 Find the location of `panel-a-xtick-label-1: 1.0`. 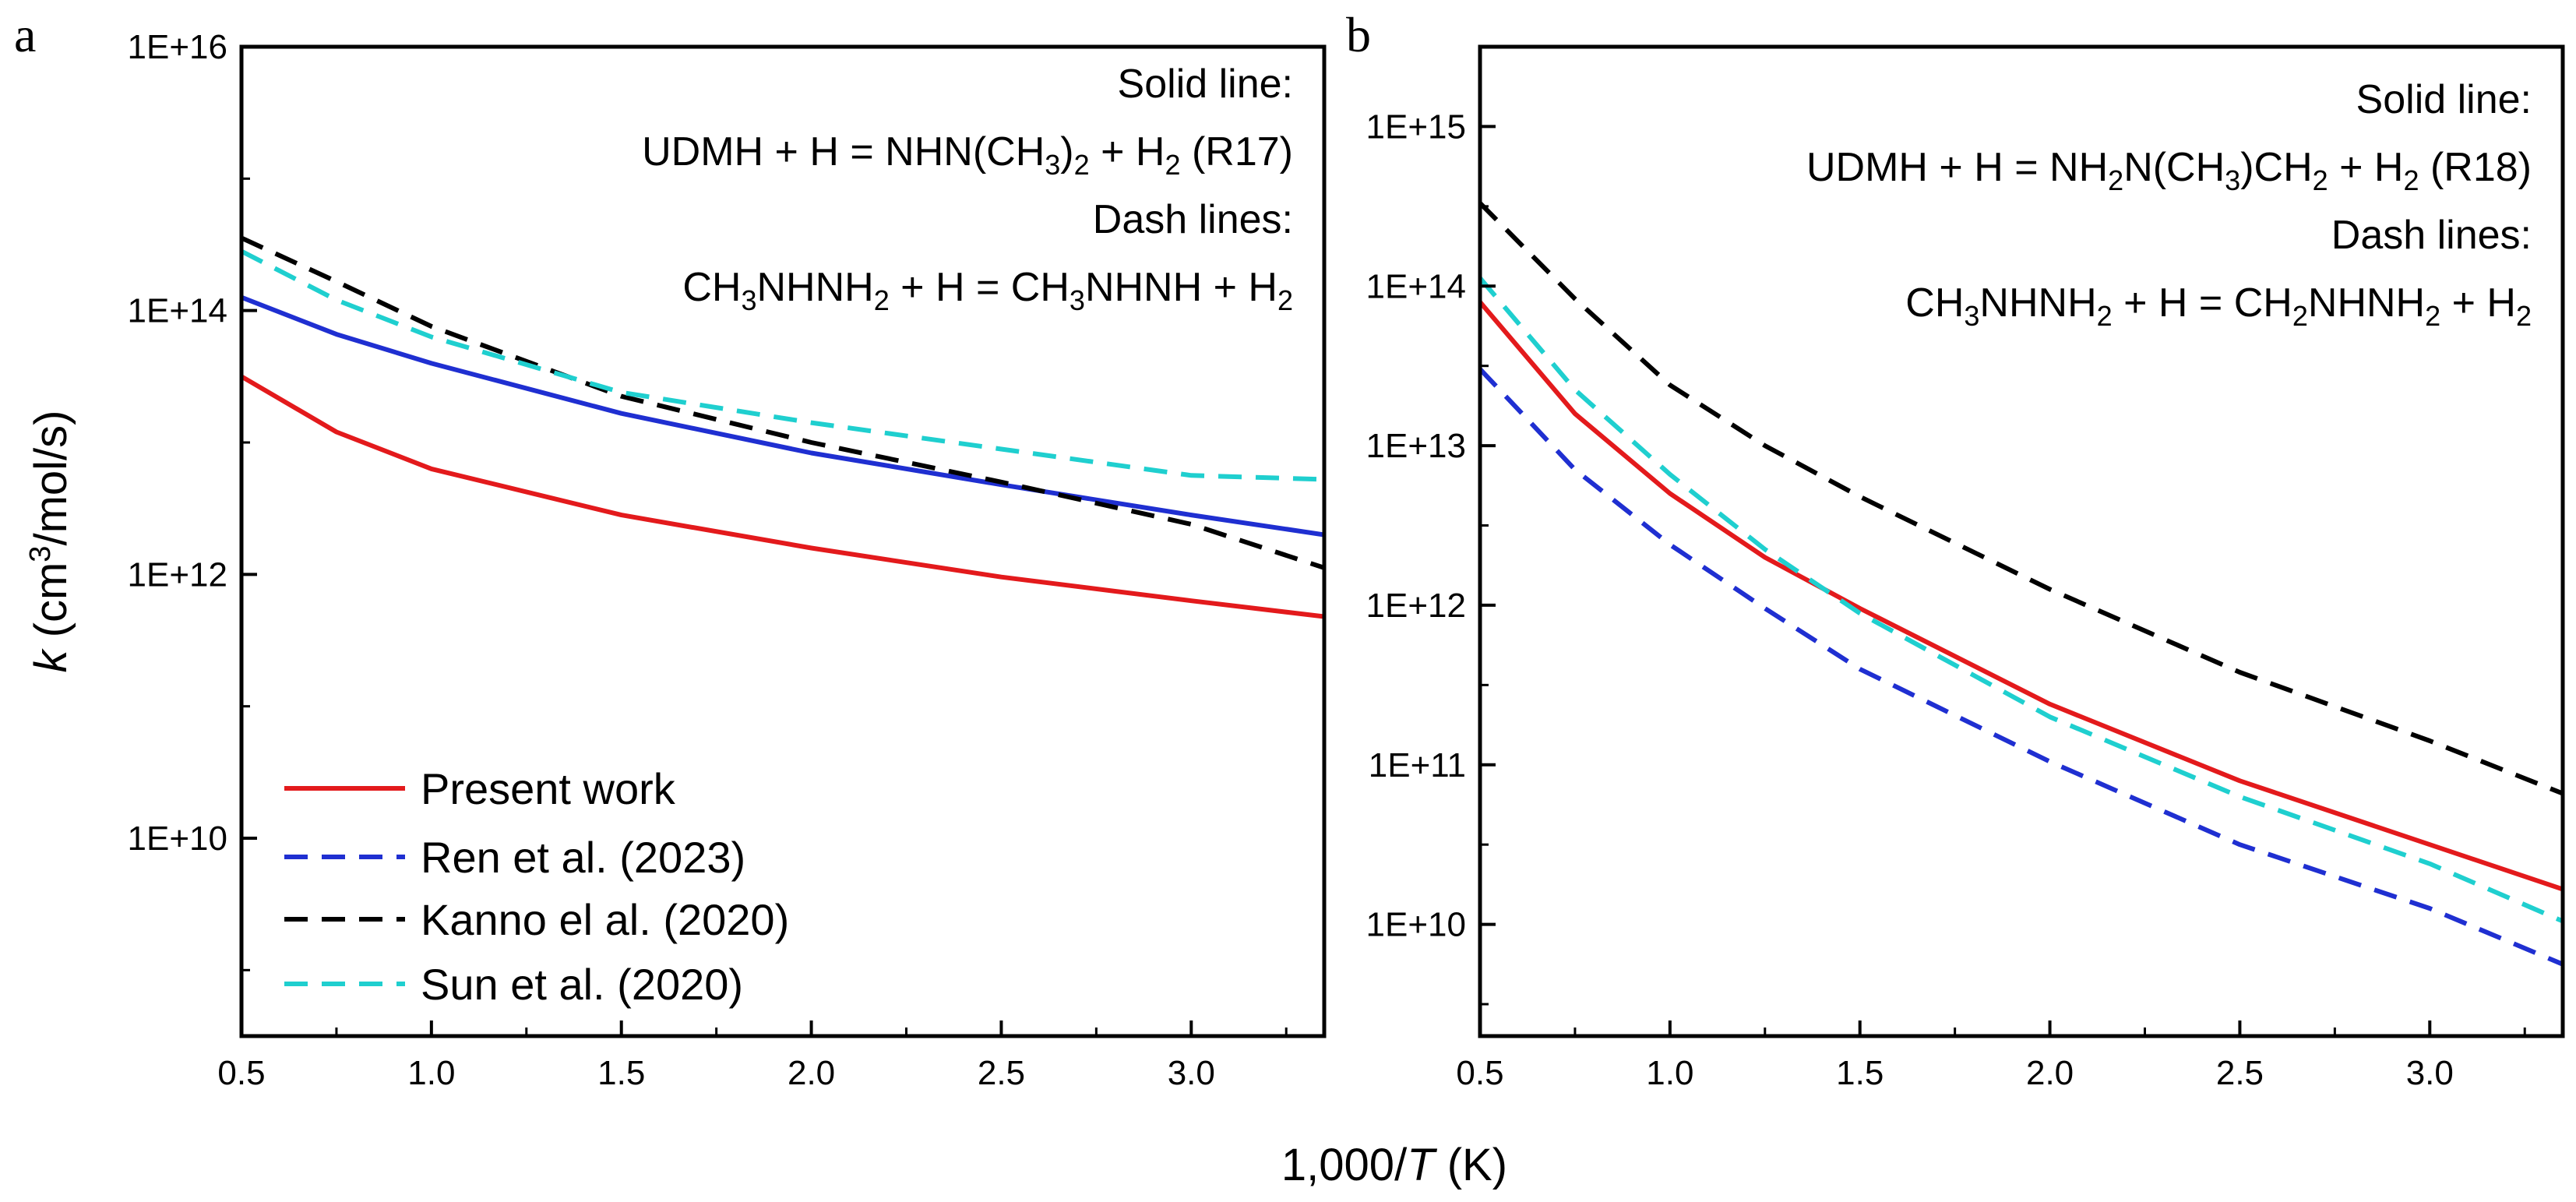

panel-a-xtick-label-1: 1.0 is located at coordinates (431, 1073).